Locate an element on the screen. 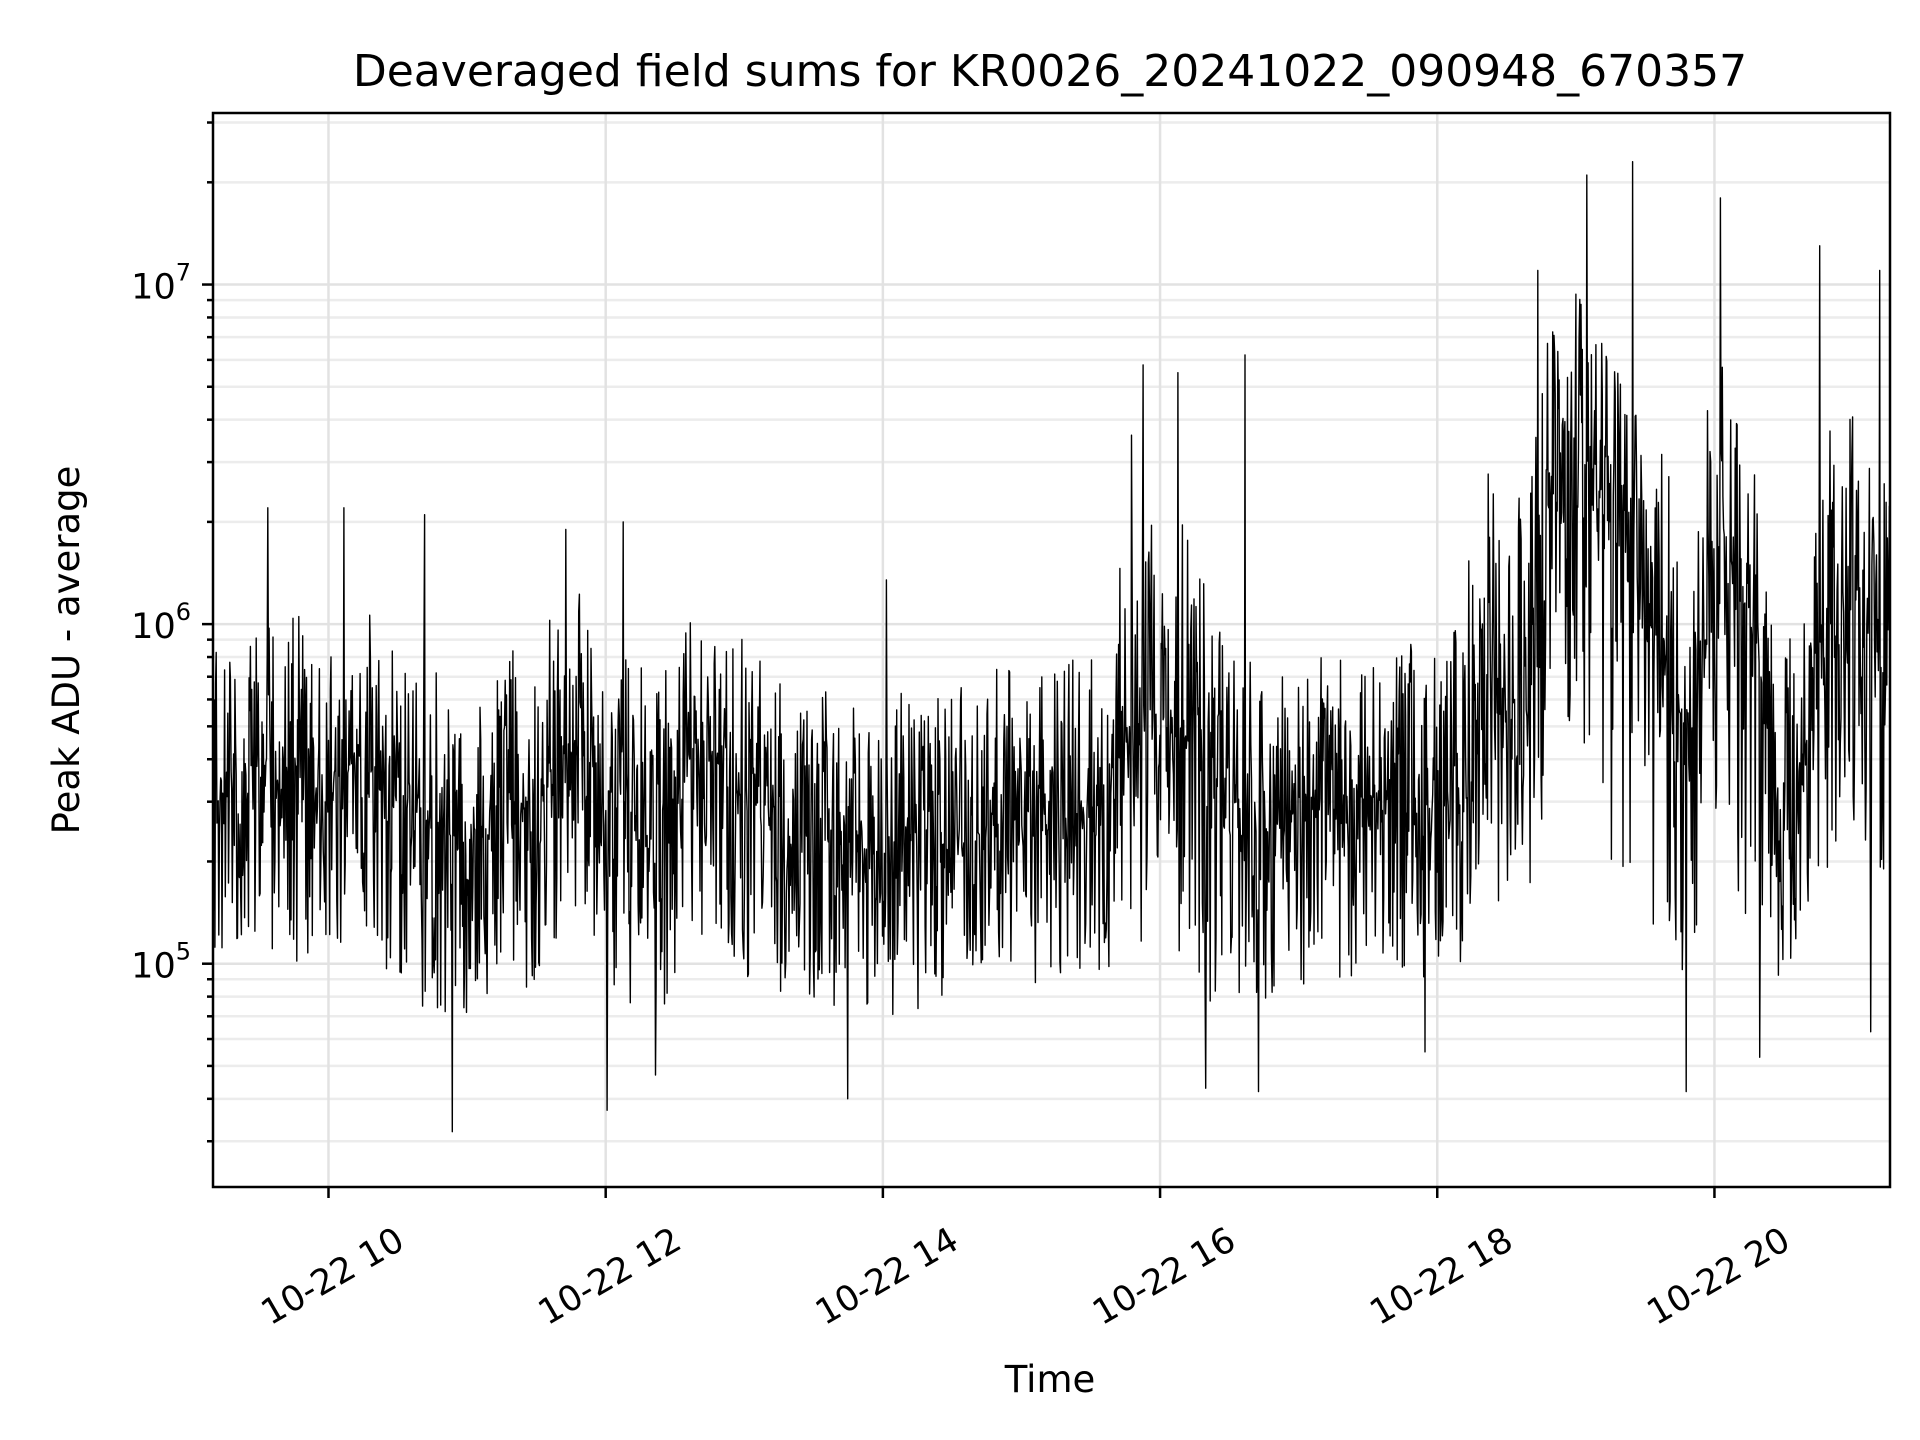  x-axis-label: Time is located at coordinates (1050, 1379).